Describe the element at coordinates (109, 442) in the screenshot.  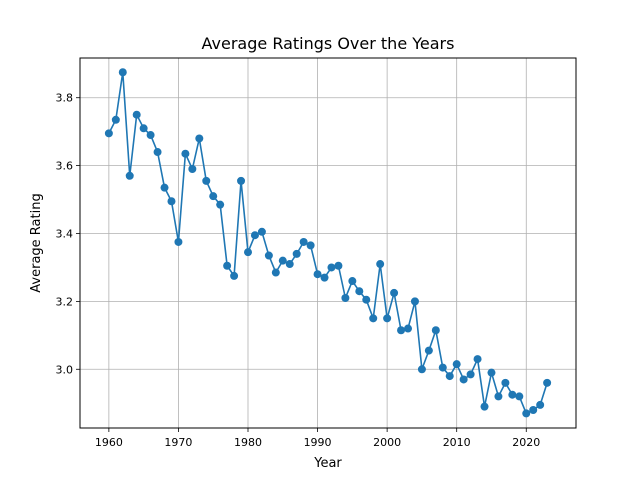
I see `x-tick-label: 1960` at that location.